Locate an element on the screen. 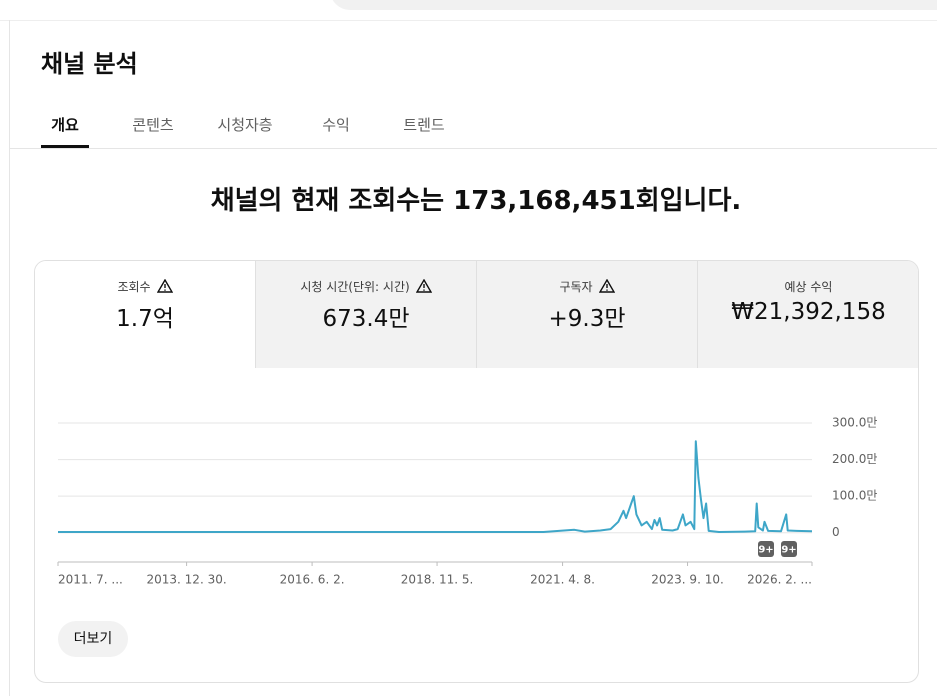  tab-underline is located at coordinates (65, 146).